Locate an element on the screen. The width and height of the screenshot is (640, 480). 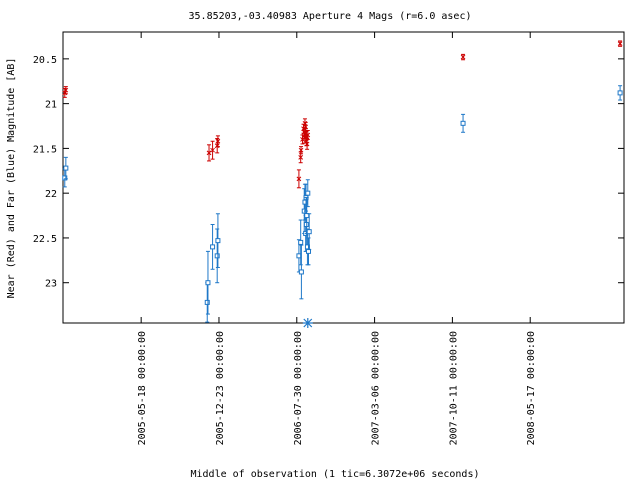
x-tick-label: 2007-03-06 00:00:00 is located at coordinates (376, 388).